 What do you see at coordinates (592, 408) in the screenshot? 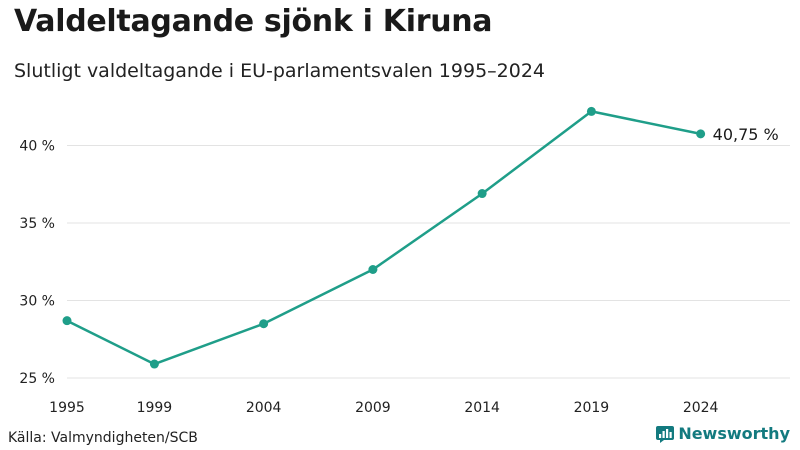
I see `x-tick-label: 2019` at bounding box center [592, 408].